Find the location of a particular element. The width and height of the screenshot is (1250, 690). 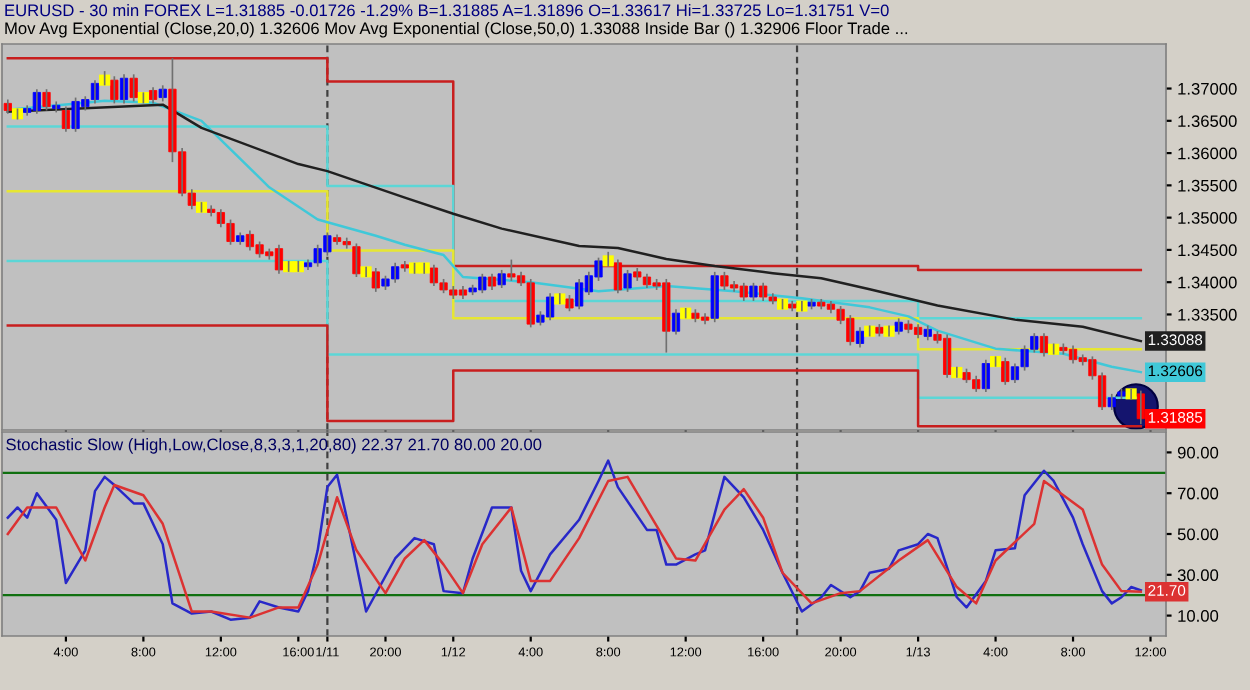

y-tick-label: 50.00 is located at coordinates (1198, 534).